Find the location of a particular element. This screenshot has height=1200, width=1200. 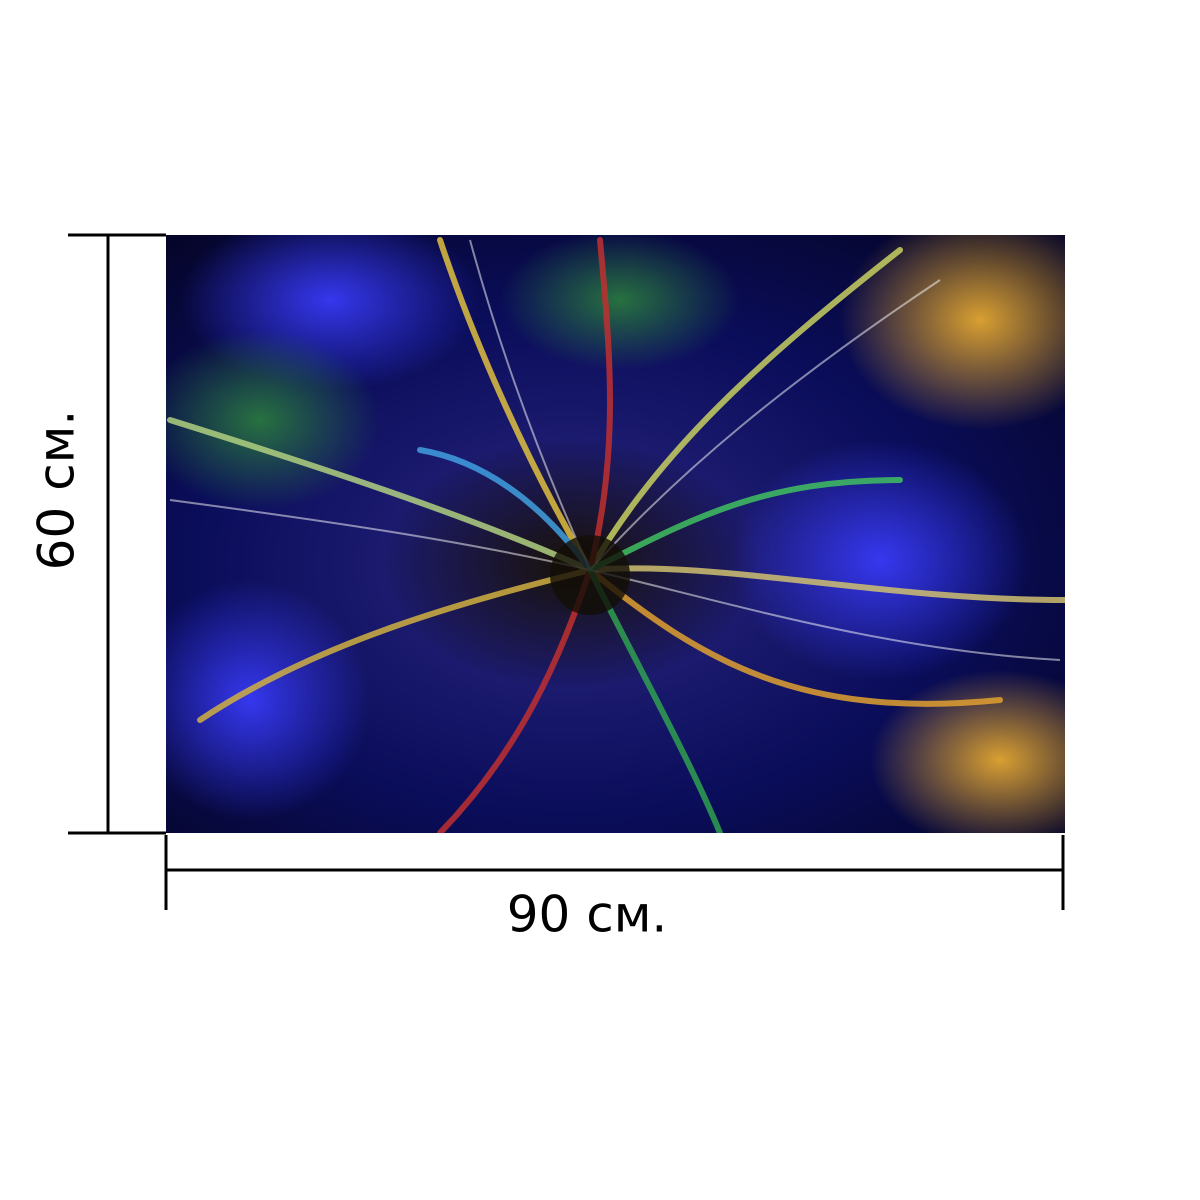

height-label: 60 см. is located at coordinates (57, 490).